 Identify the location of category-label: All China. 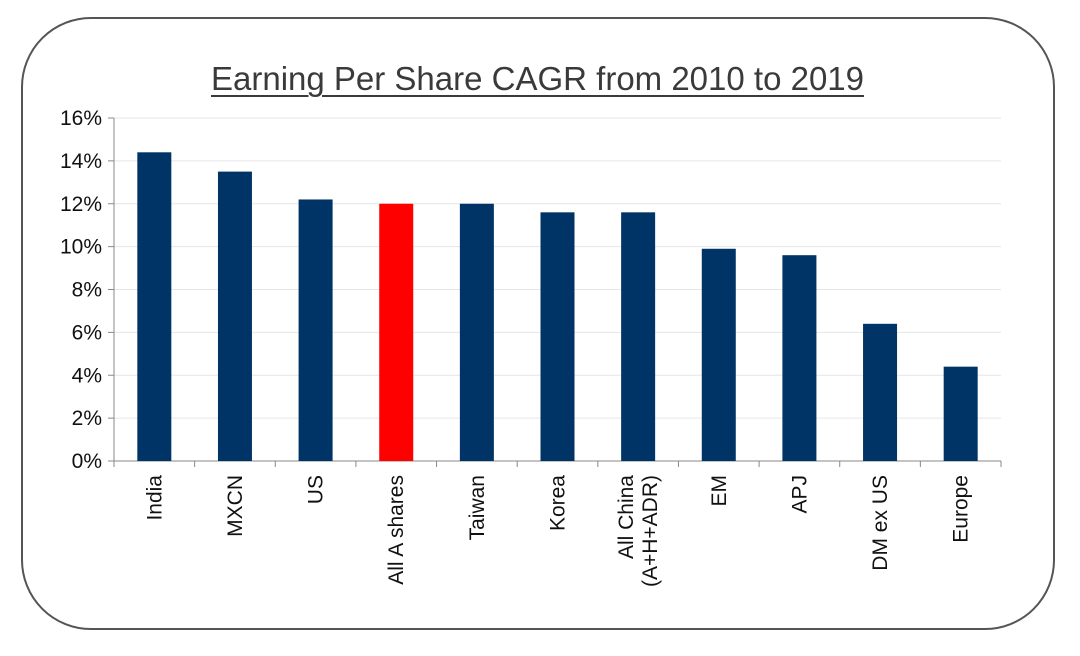
(626, 517).